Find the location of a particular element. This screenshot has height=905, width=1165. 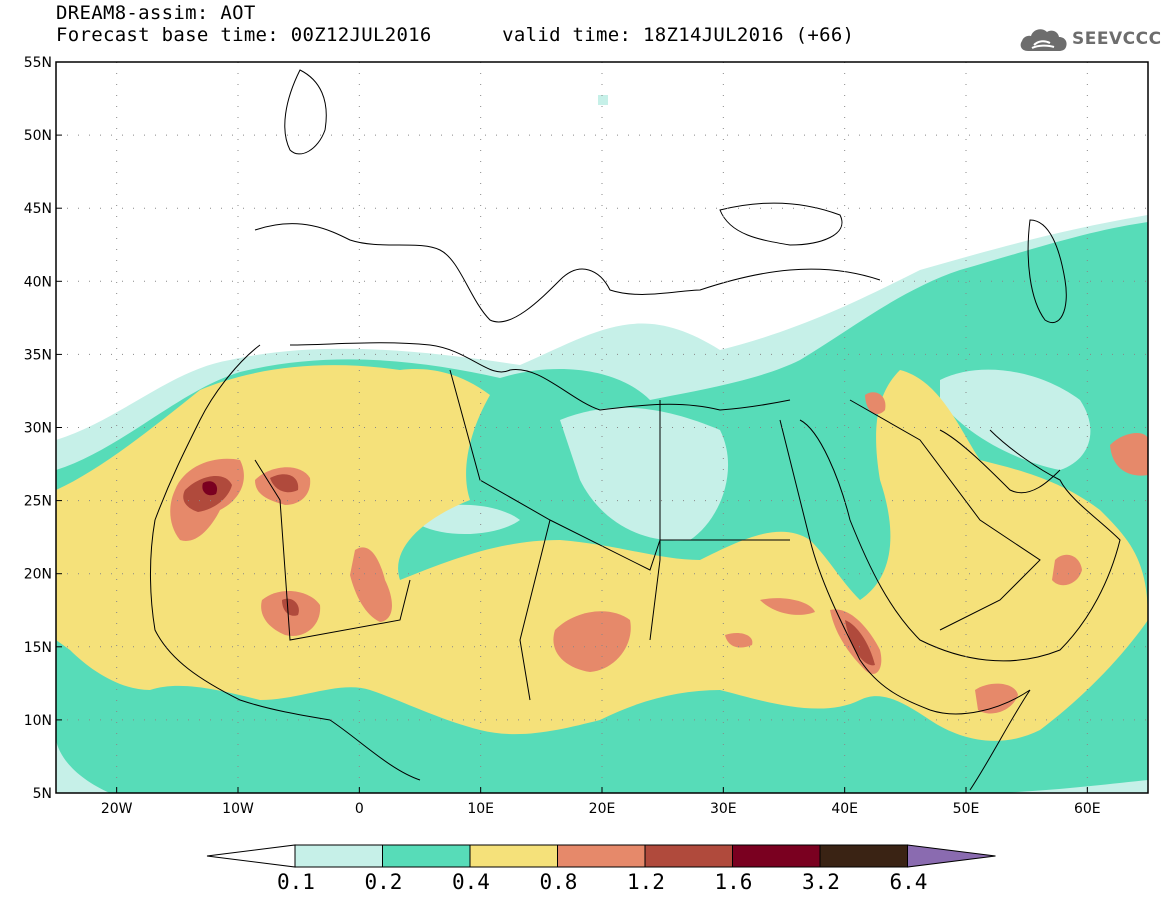

colorbar-arrow-high is located at coordinates (951, 856).